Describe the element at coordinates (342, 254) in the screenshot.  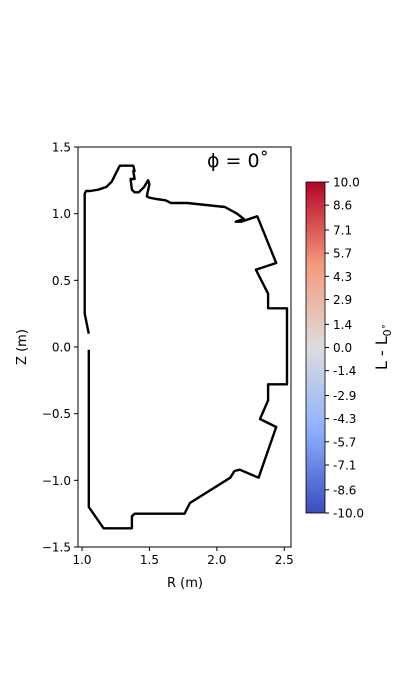
I see `colorbar-tick-label: 5.7` at that location.